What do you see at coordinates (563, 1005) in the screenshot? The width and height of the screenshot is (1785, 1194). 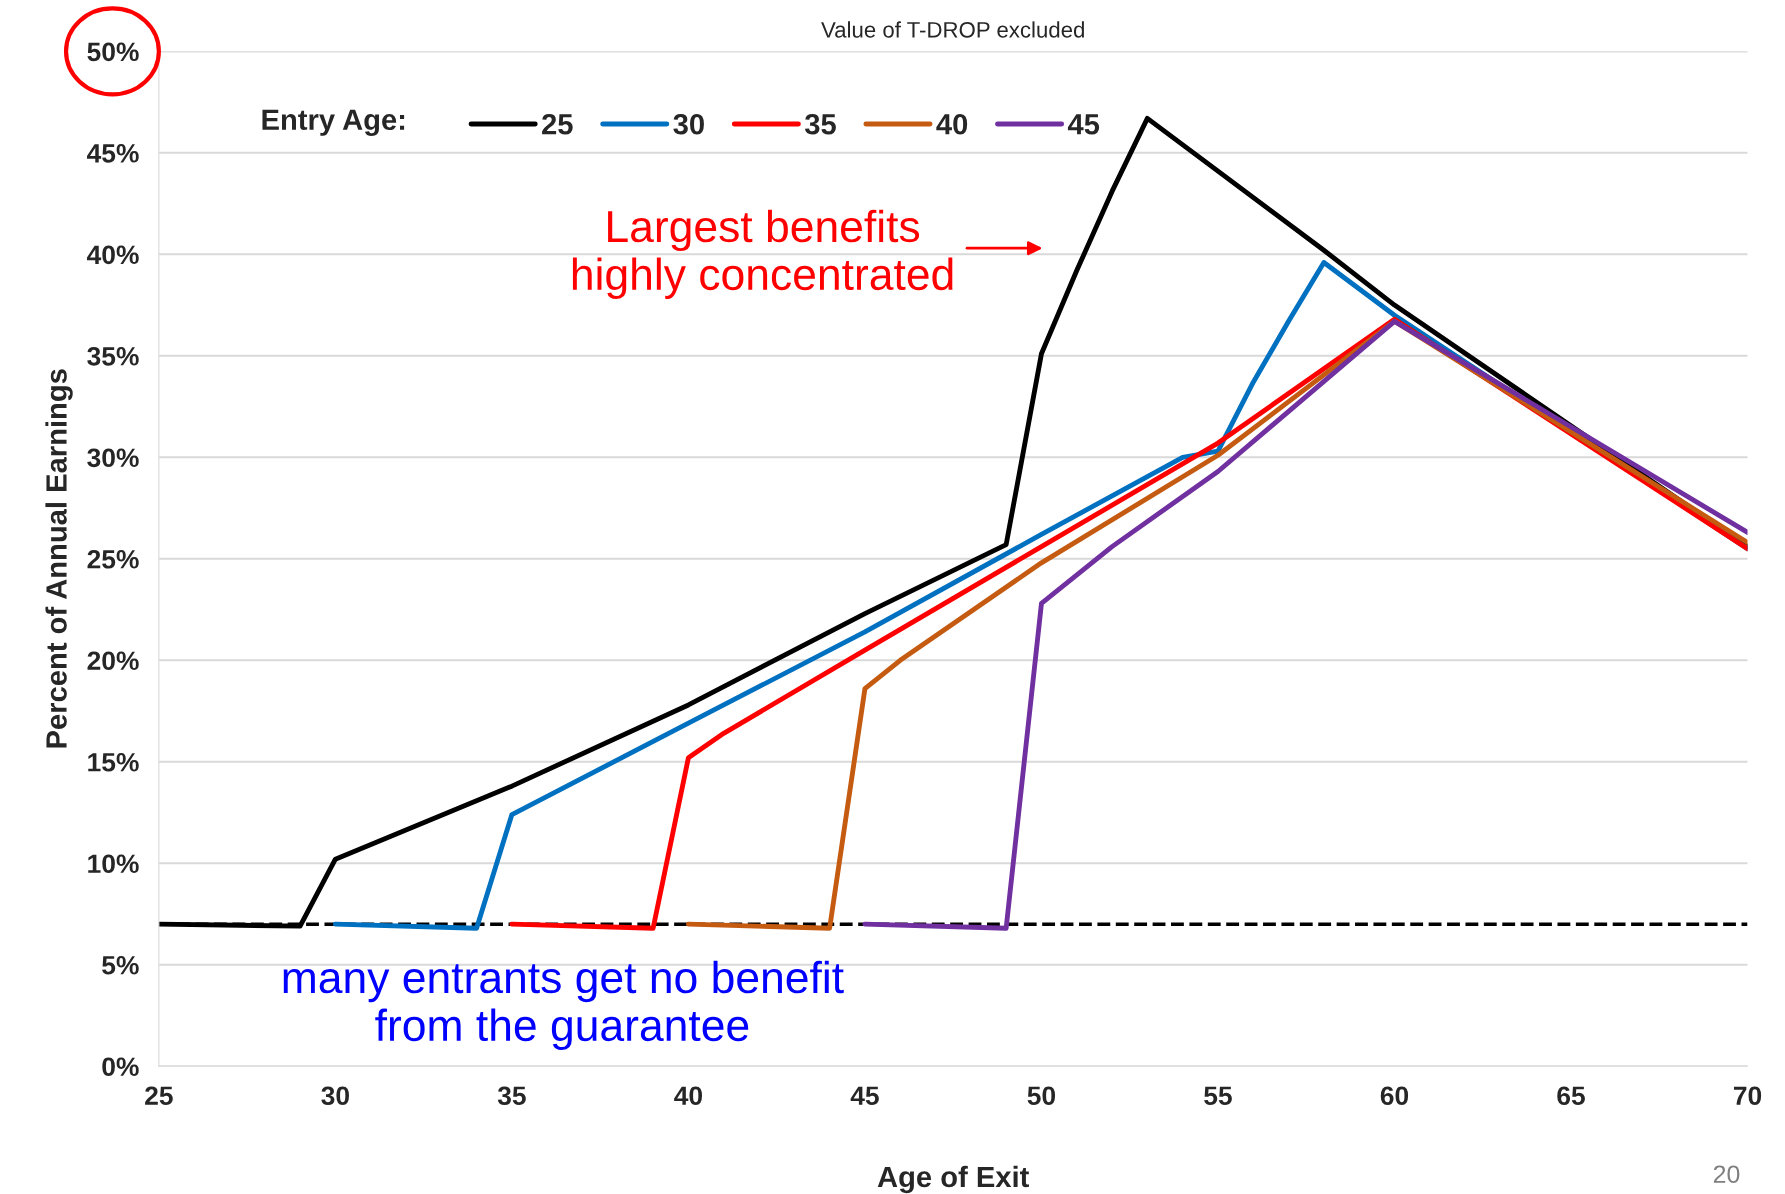 I see `annotation: many entrants get no benefit from the guarantee` at bounding box center [563, 1005].